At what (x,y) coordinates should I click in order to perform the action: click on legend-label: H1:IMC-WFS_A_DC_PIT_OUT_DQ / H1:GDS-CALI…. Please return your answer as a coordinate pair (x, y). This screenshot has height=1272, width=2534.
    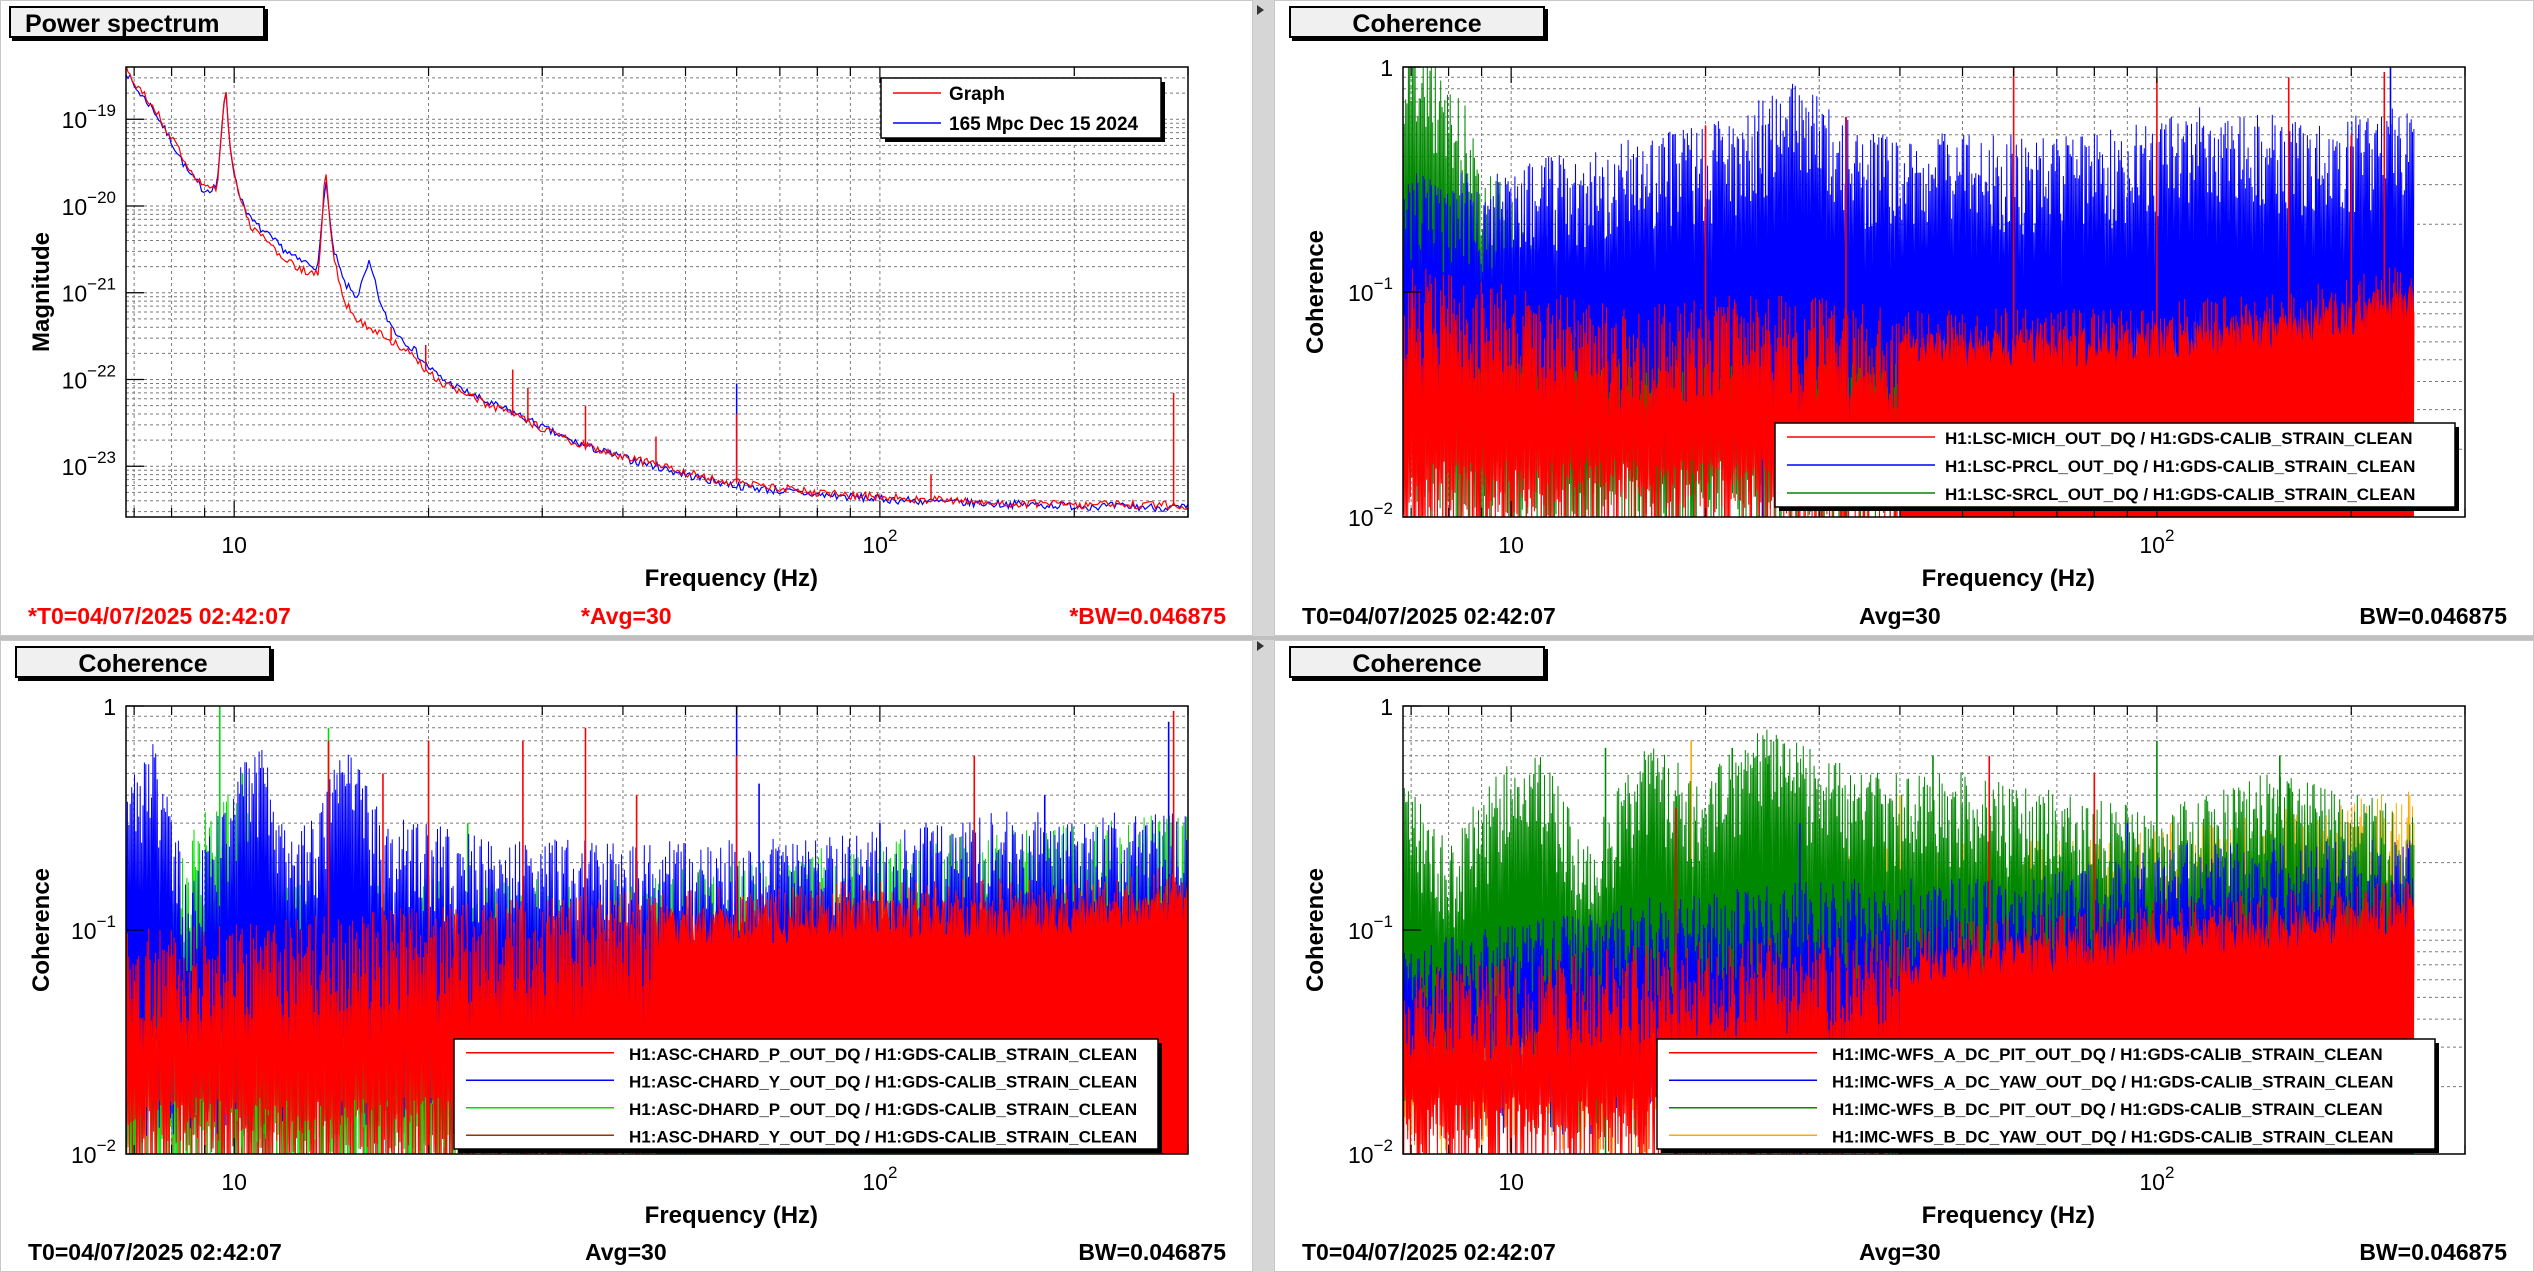
    Looking at the image, I should click on (2107, 1054).